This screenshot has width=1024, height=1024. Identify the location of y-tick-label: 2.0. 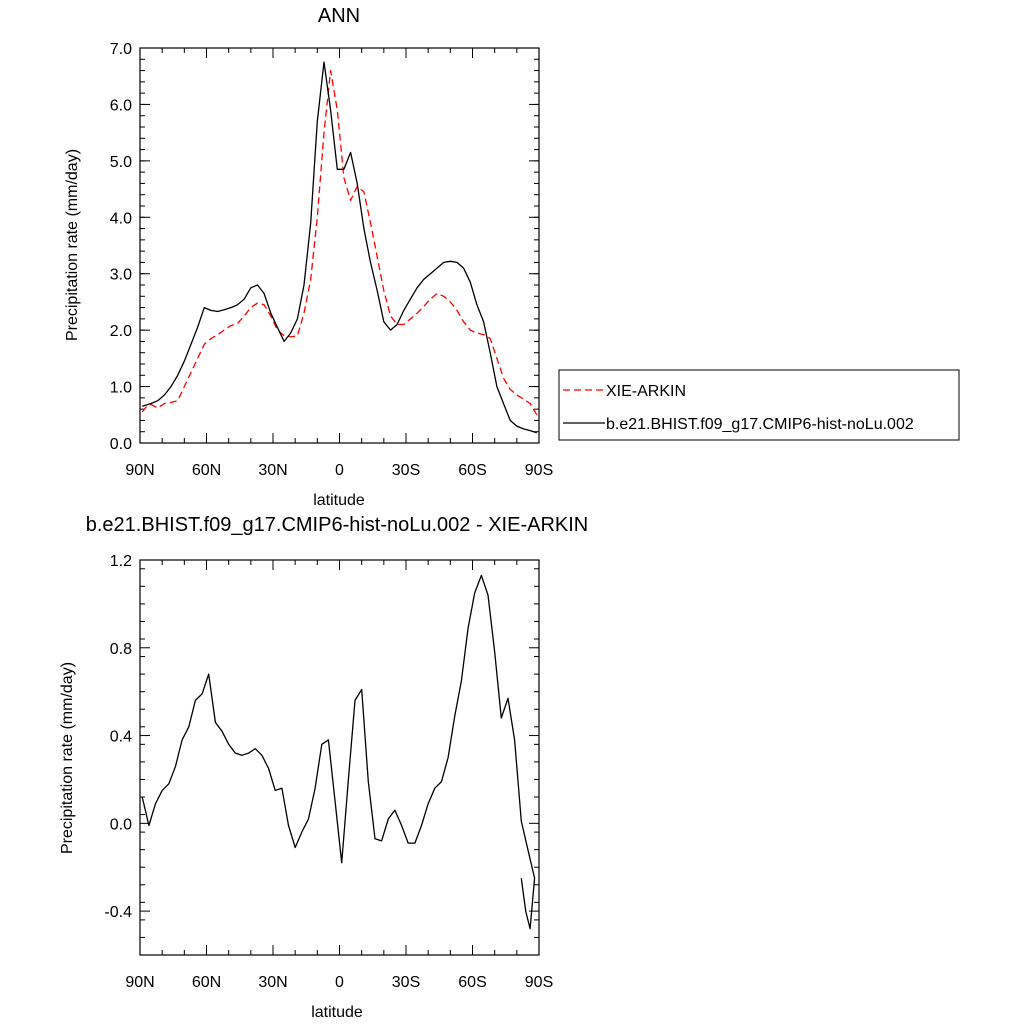
(121, 331).